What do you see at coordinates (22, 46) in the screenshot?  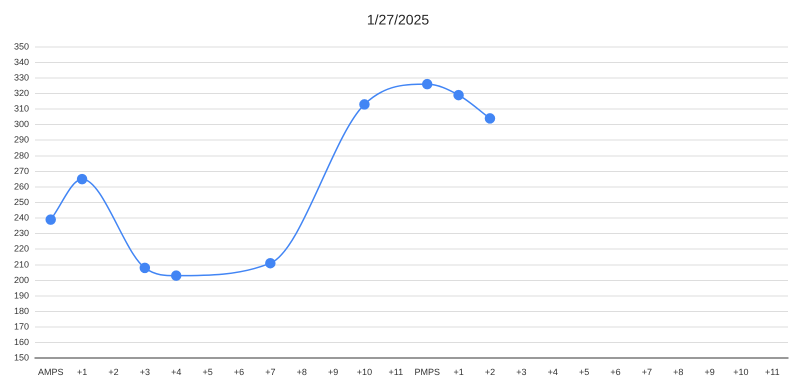 I see `y-tick-label: 350` at bounding box center [22, 46].